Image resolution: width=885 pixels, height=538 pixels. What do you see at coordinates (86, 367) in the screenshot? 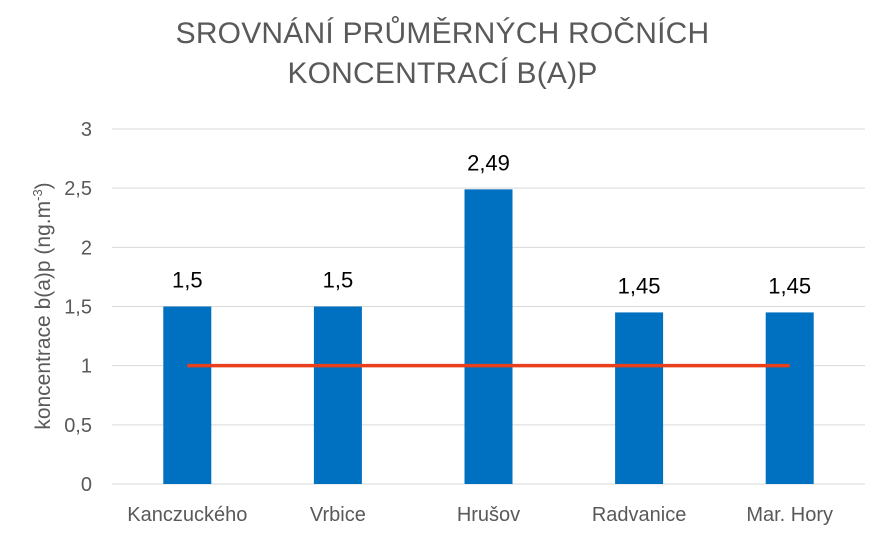
I see `y-tick-label: 1` at bounding box center [86, 367].